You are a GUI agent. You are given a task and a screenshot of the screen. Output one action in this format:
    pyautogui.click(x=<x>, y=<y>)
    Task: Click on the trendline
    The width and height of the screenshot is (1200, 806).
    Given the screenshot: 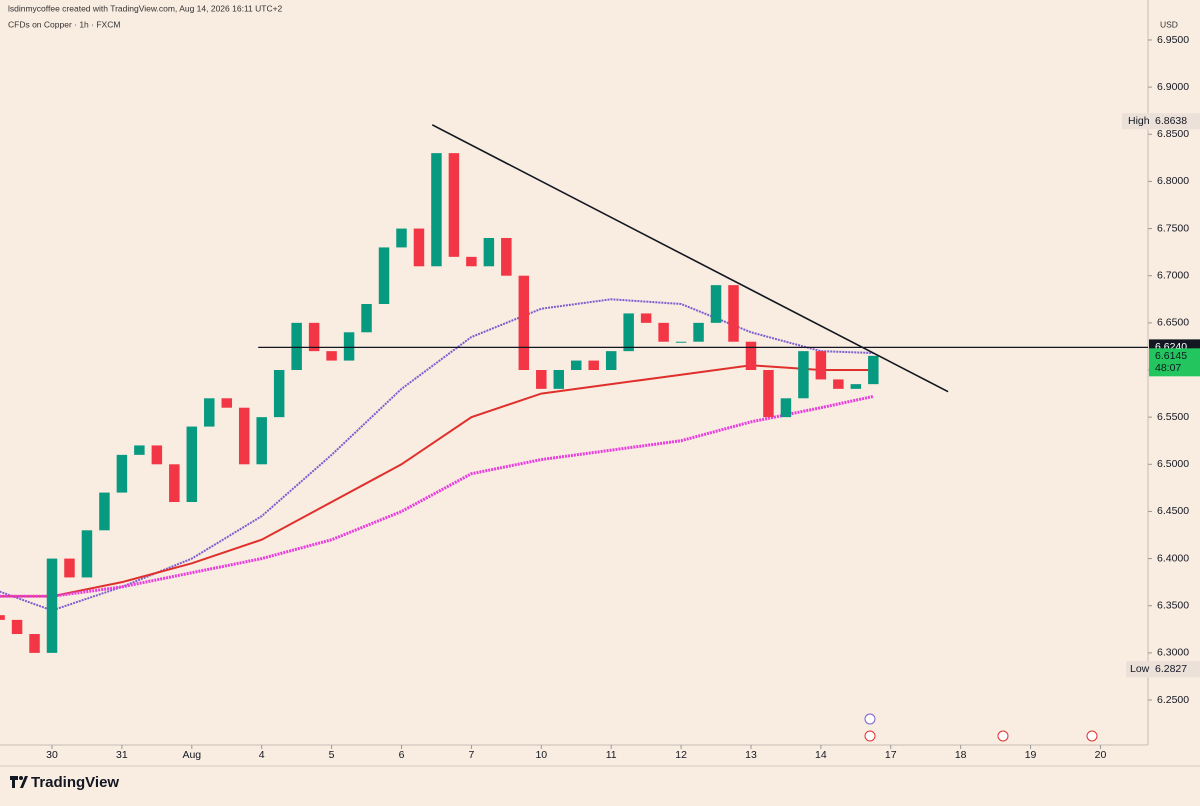 What is the action you would take?
    pyautogui.click(x=690, y=258)
    